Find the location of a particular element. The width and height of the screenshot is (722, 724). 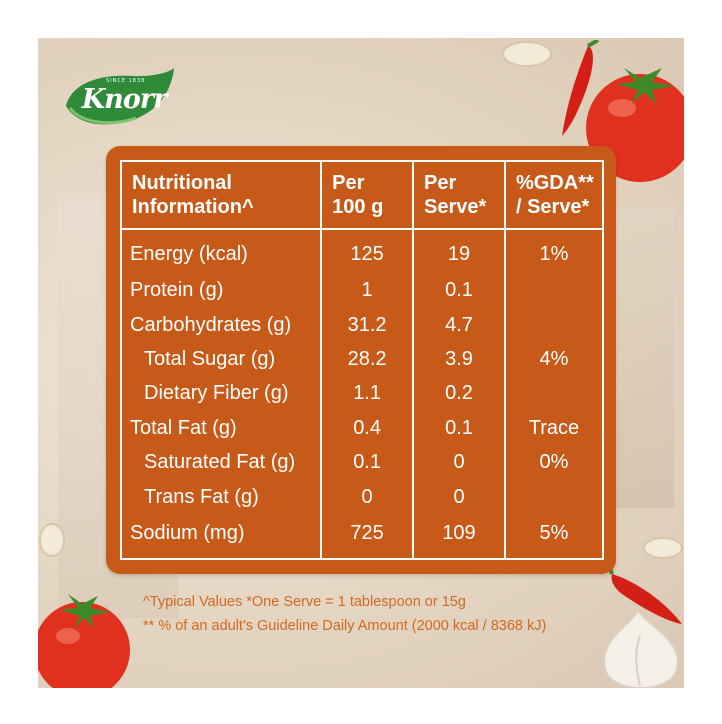

gda-value: 5% is located at coordinates (554, 537).